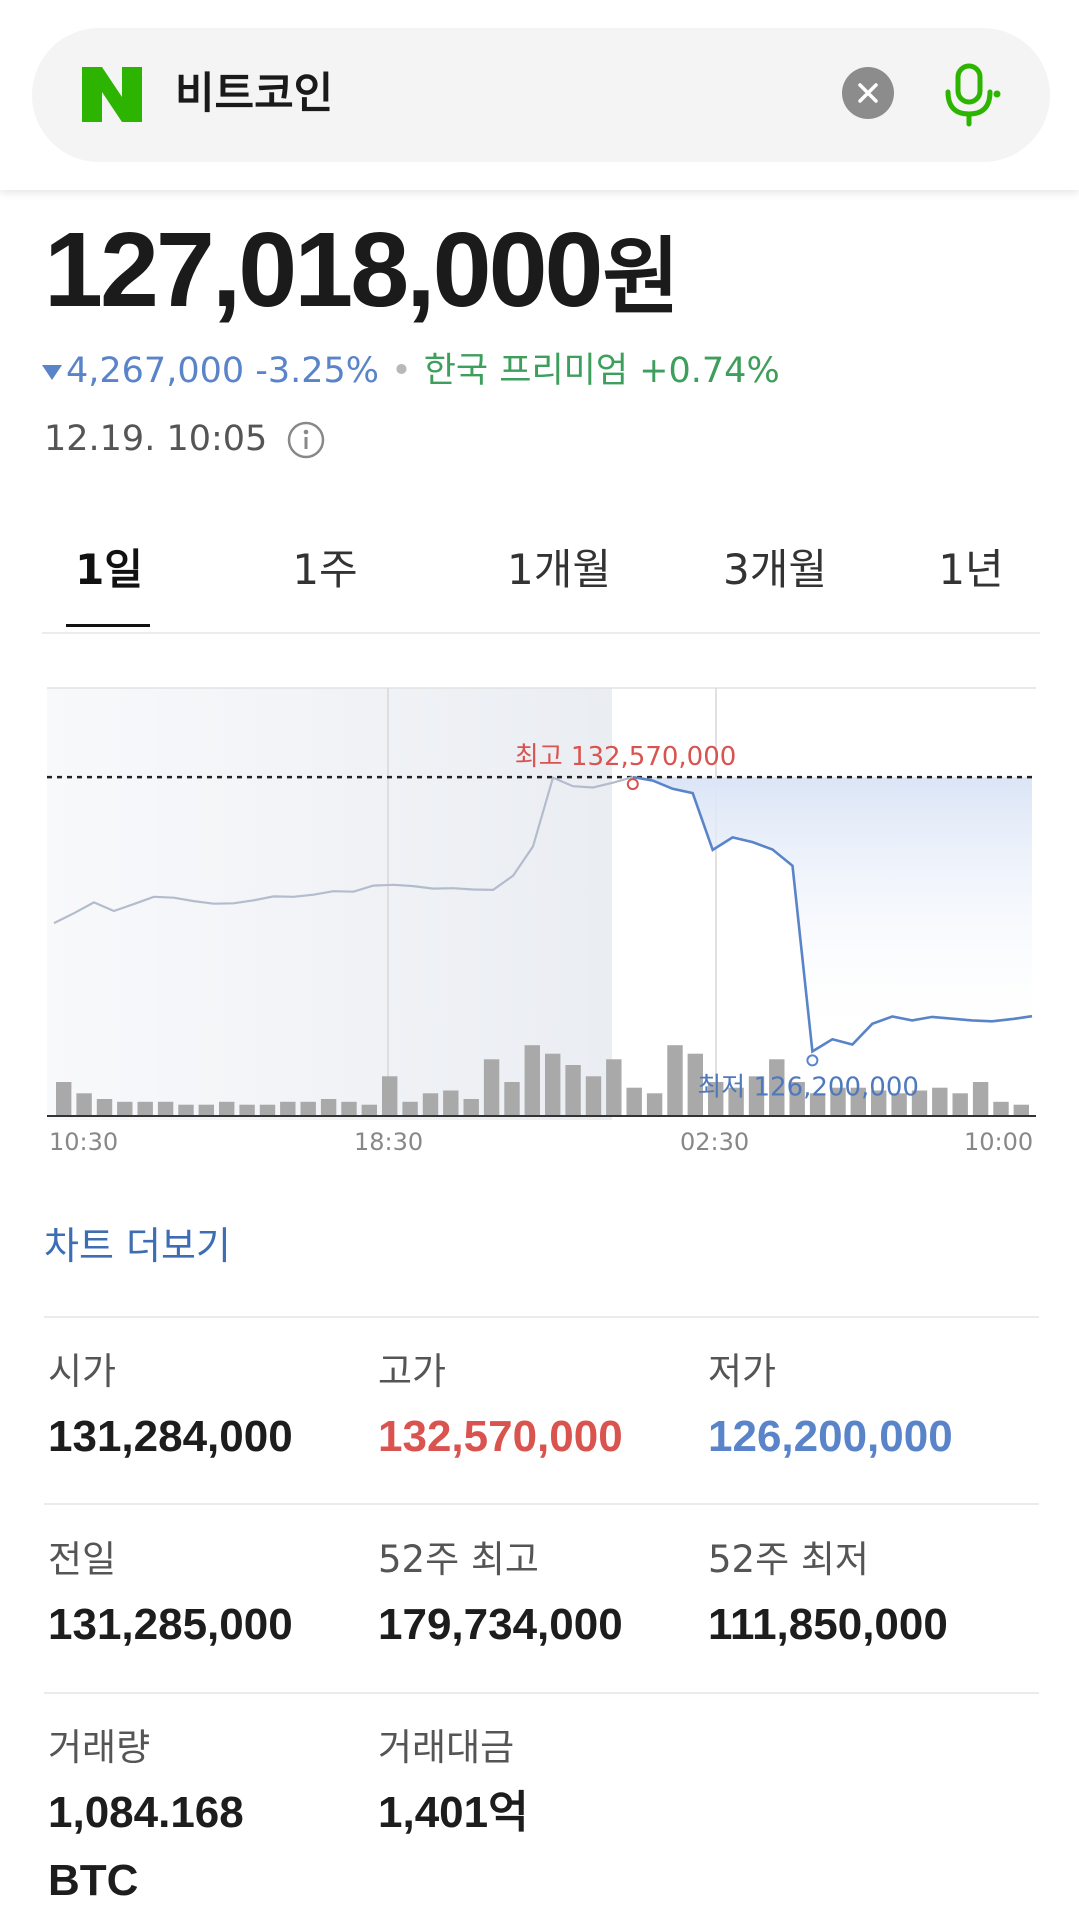 The image size is (1079, 1920). Describe the element at coordinates (714, 1142) in the screenshot. I see `x-tick-label: 02:30` at that location.